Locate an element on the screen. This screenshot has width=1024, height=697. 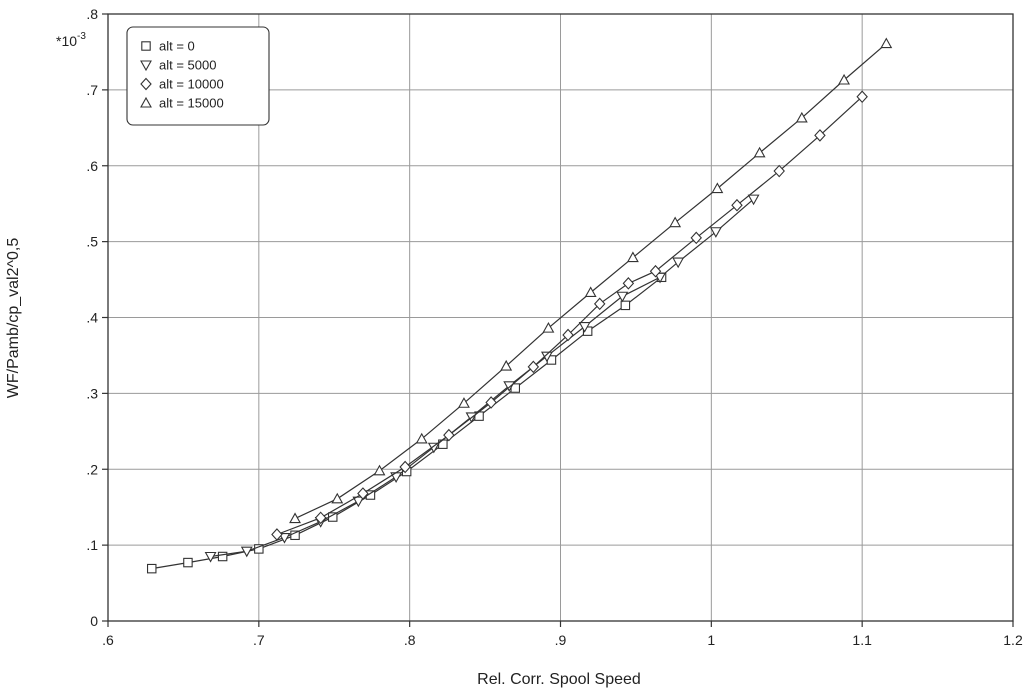
x-tick-label: .6 is located at coordinates (108, 640).